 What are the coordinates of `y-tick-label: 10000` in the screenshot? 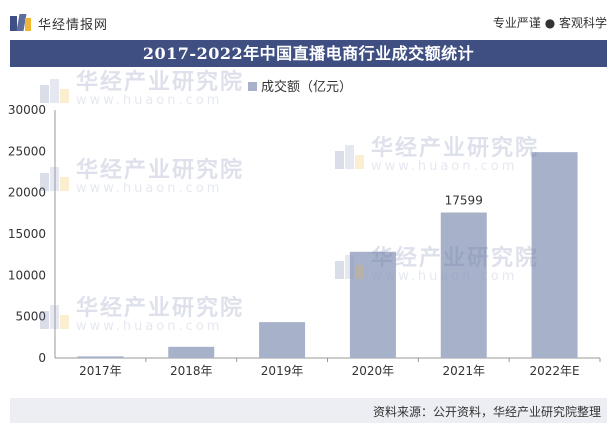 It's located at (27, 275).